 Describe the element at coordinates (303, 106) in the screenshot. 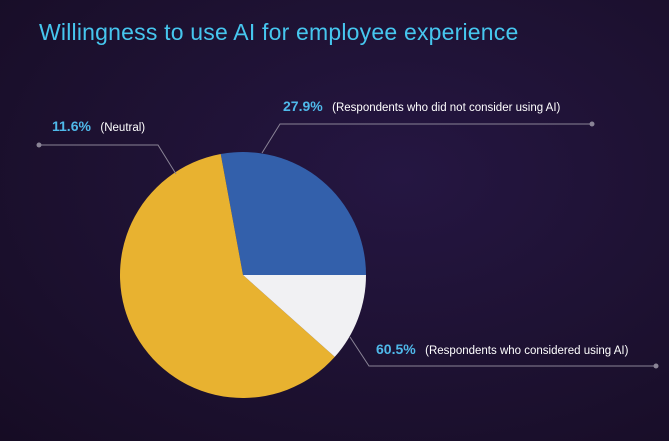

I see `slice-value-did-not-consider: 27.9%` at that location.